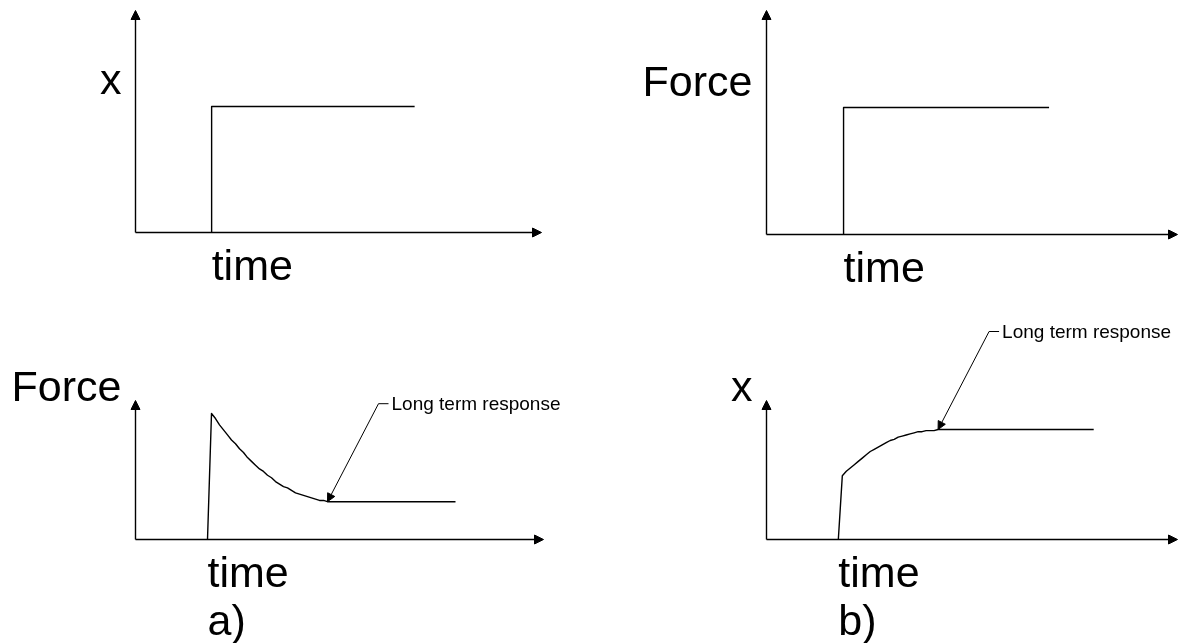 This screenshot has width=1197, height=643. What do you see at coordinates (857, 619) in the screenshot?
I see `text: b)` at bounding box center [857, 619].